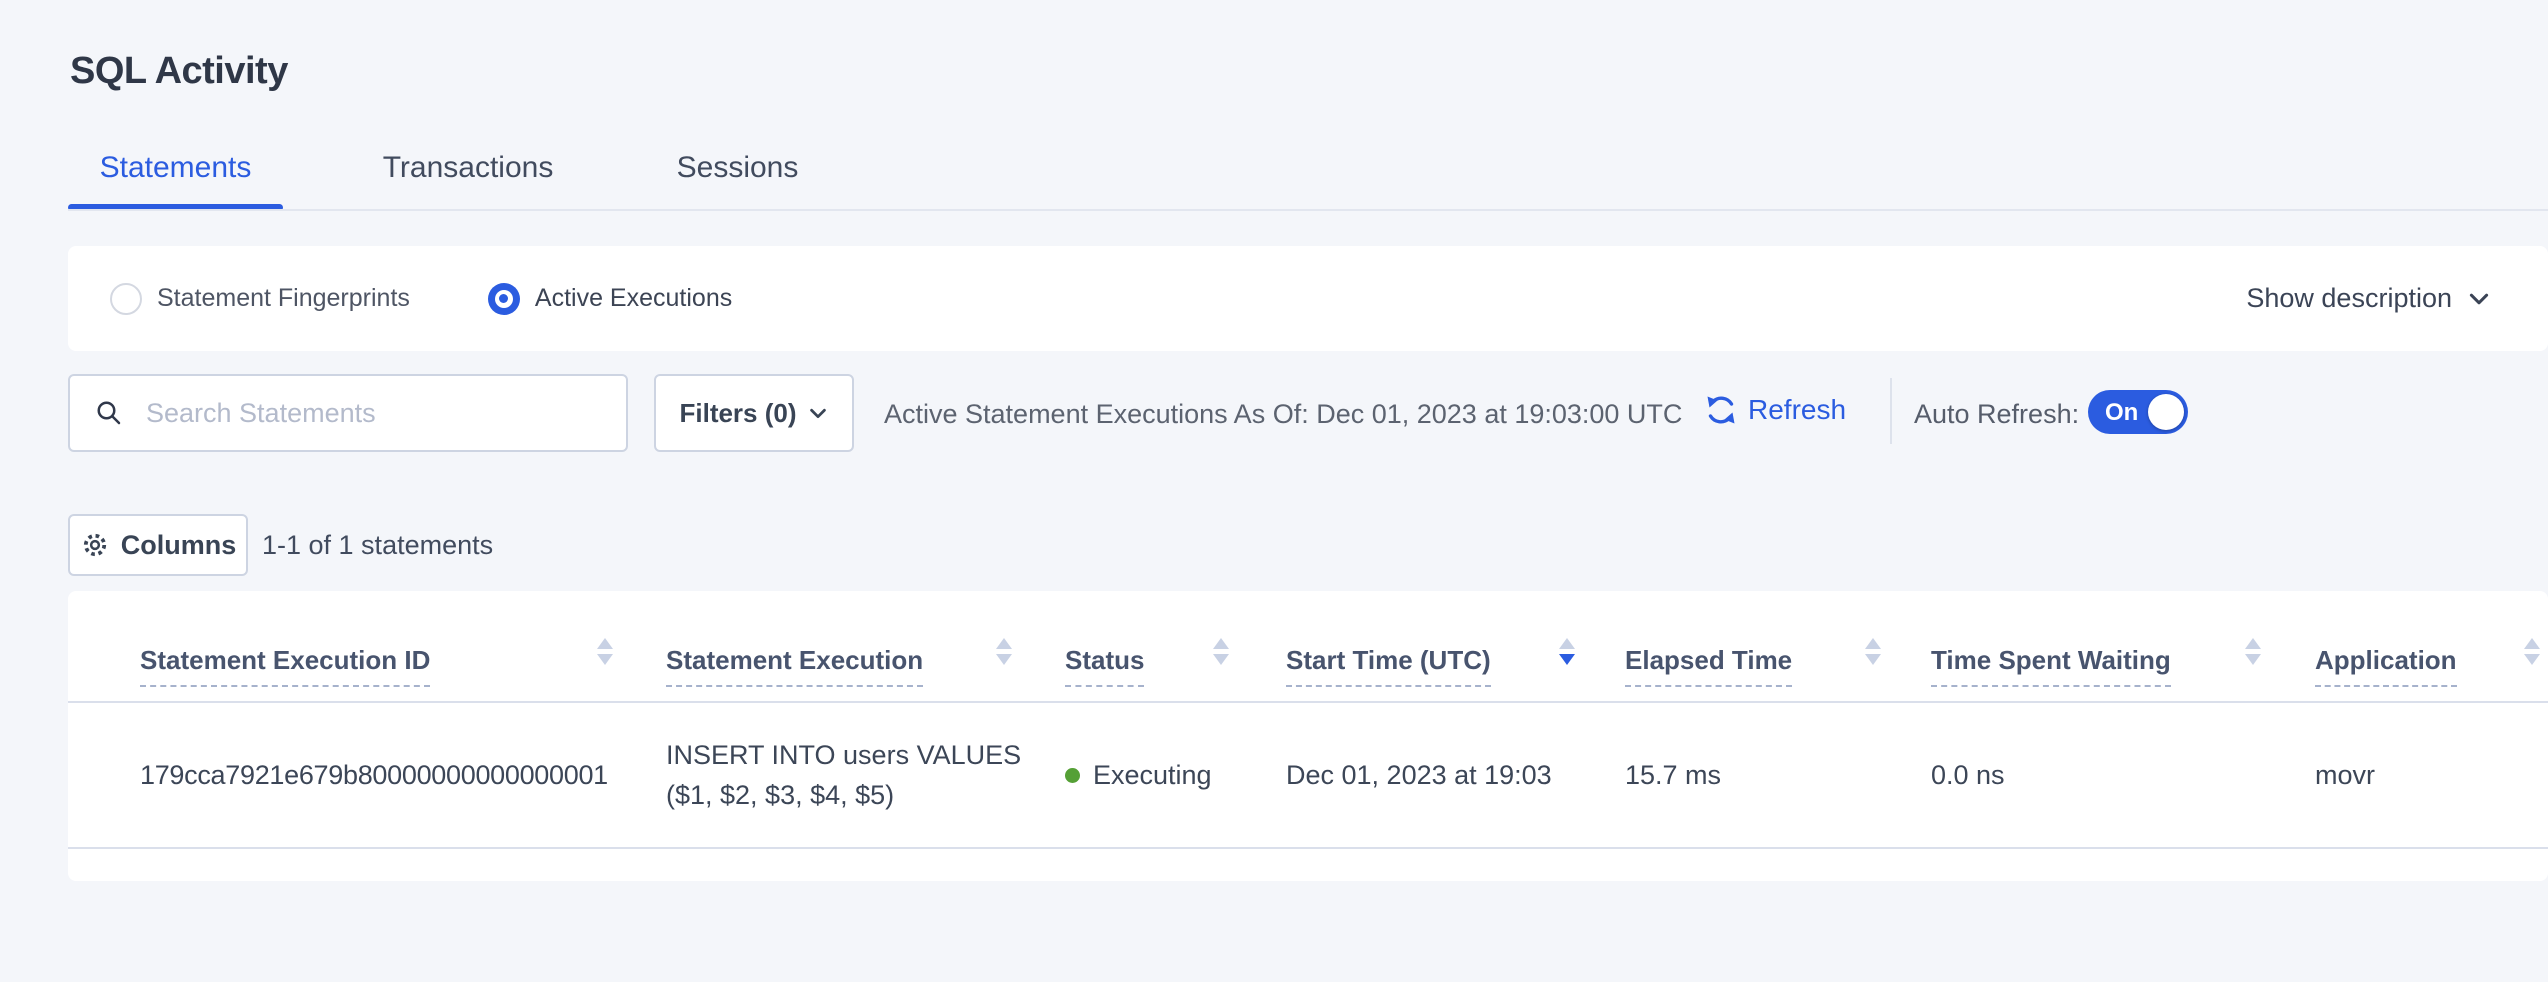 Image resolution: width=2548 pixels, height=982 pixels. I want to click on tab-transactions: Transactions, so click(468, 167).